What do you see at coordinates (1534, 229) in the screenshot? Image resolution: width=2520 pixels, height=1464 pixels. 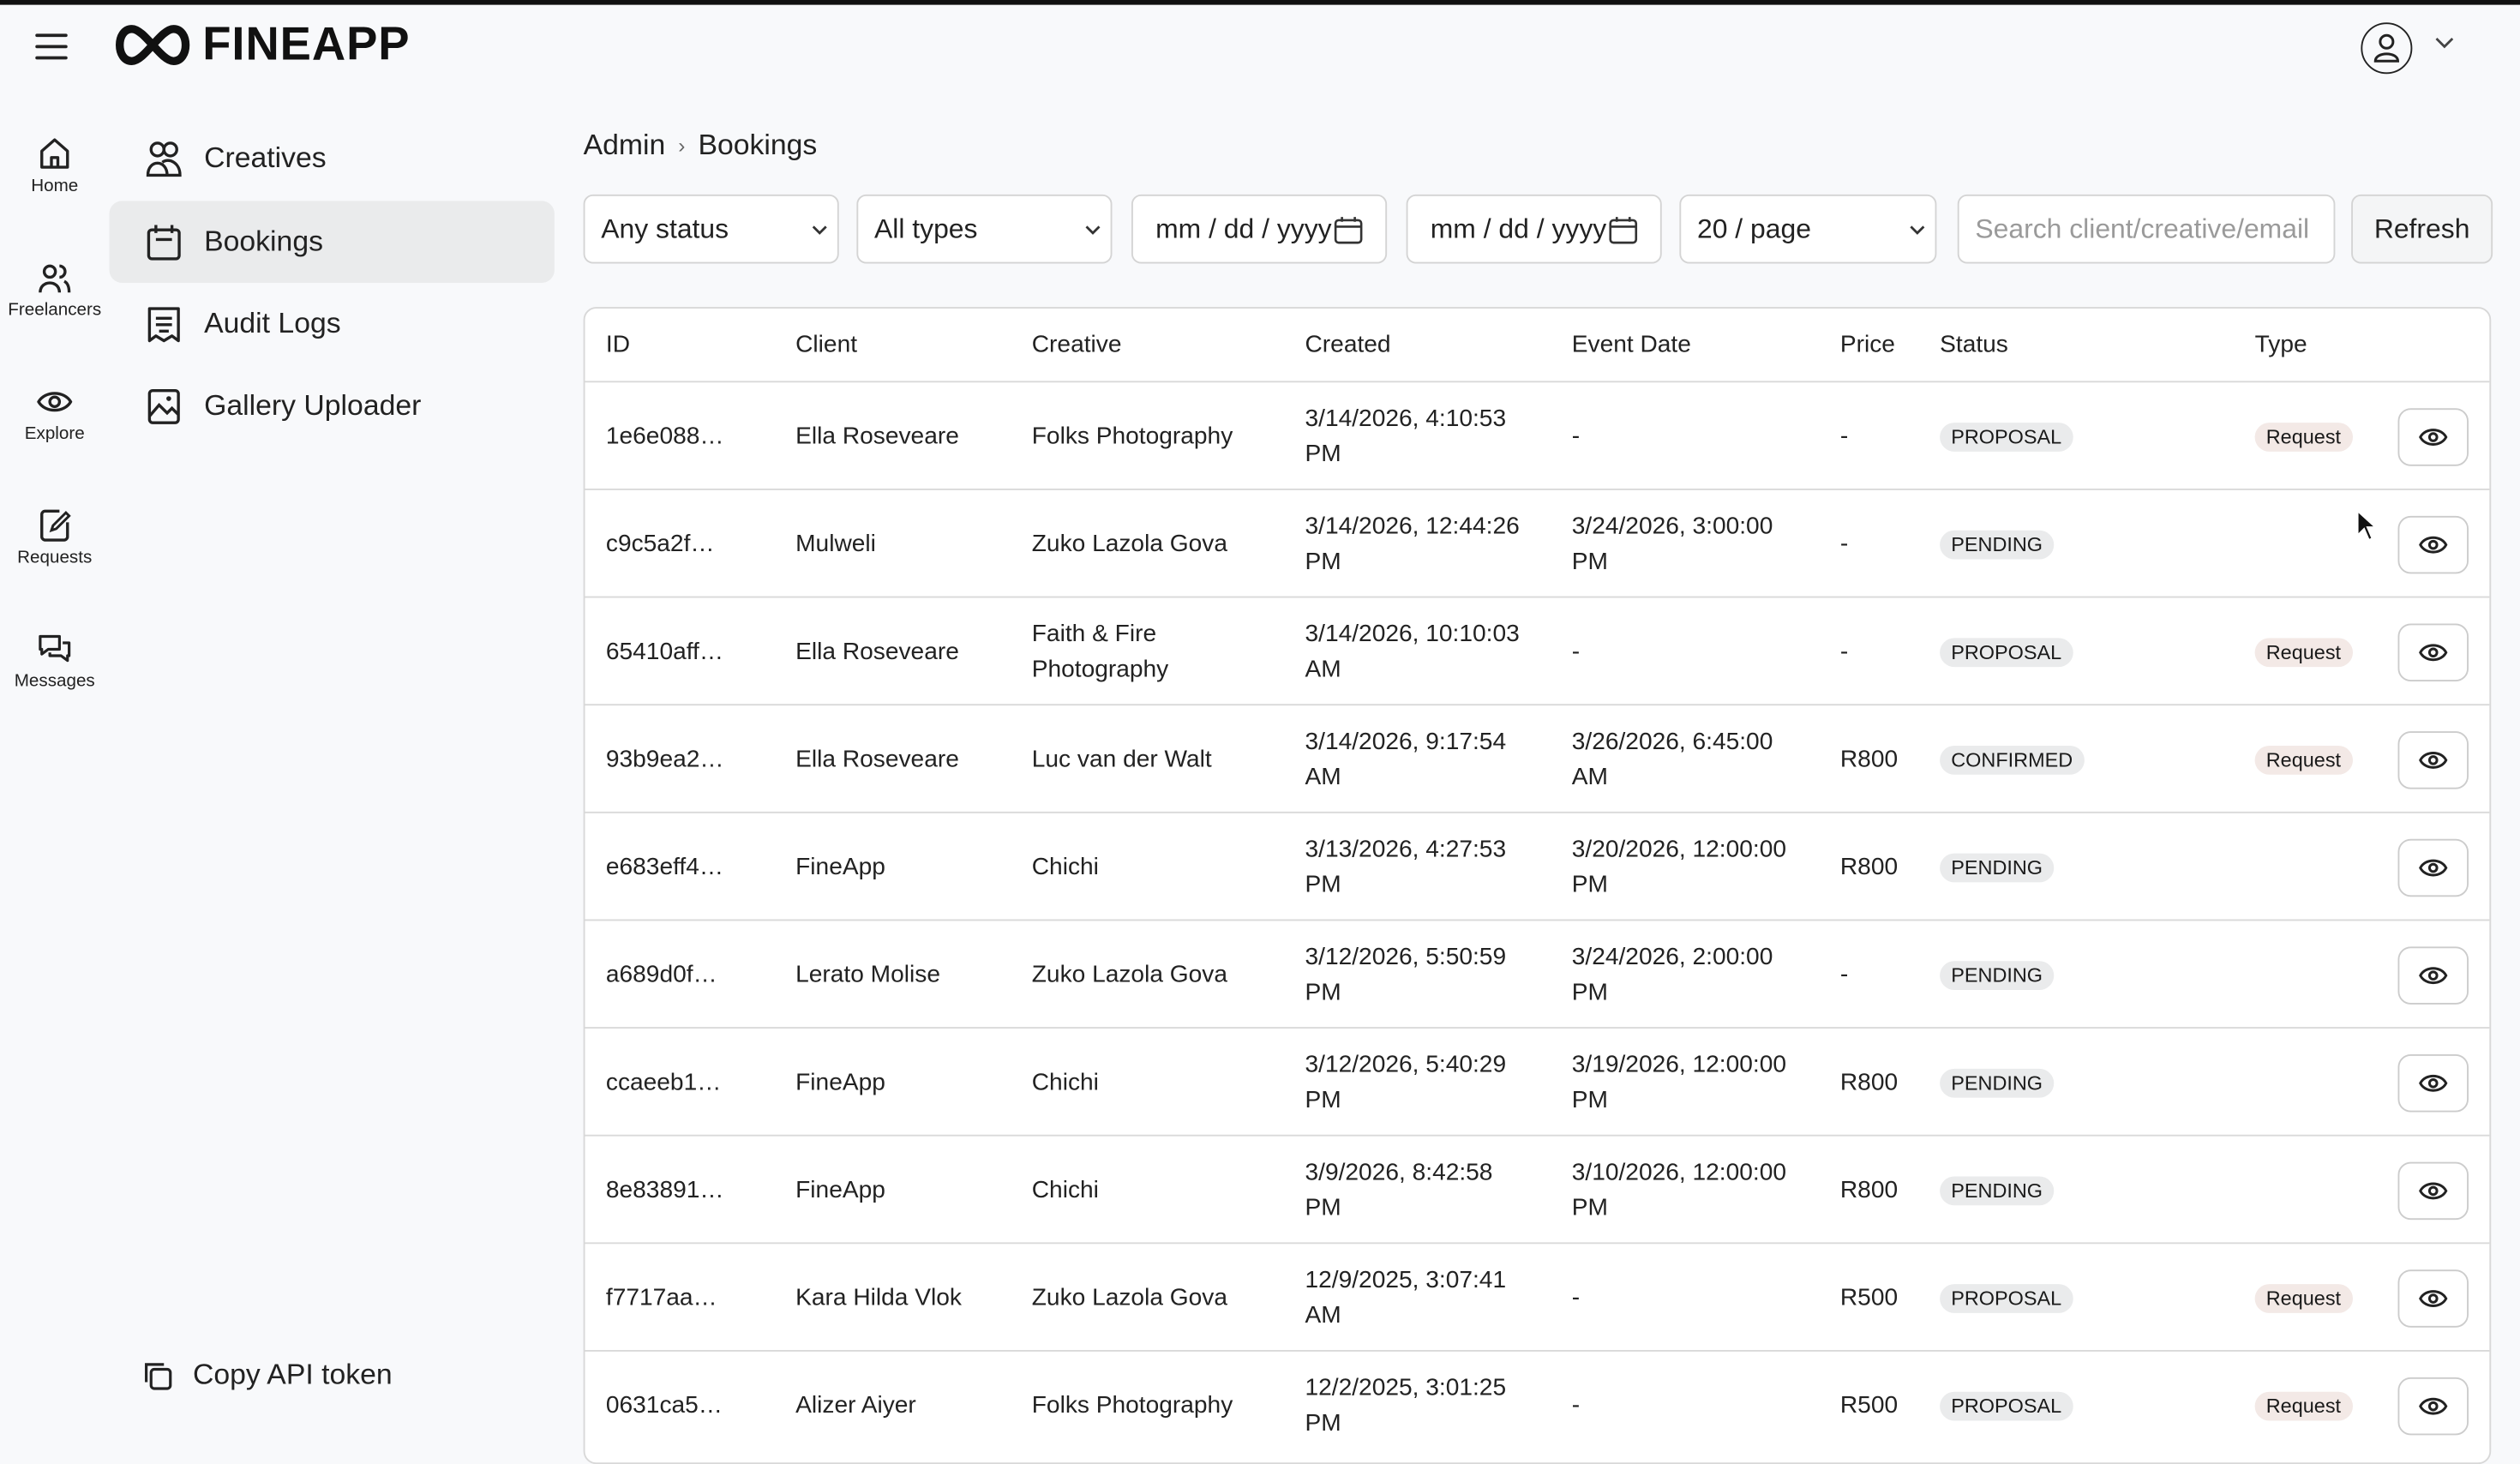 I see `date-to-input: mm / dd / yyyy` at bounding box center [1534, 229].